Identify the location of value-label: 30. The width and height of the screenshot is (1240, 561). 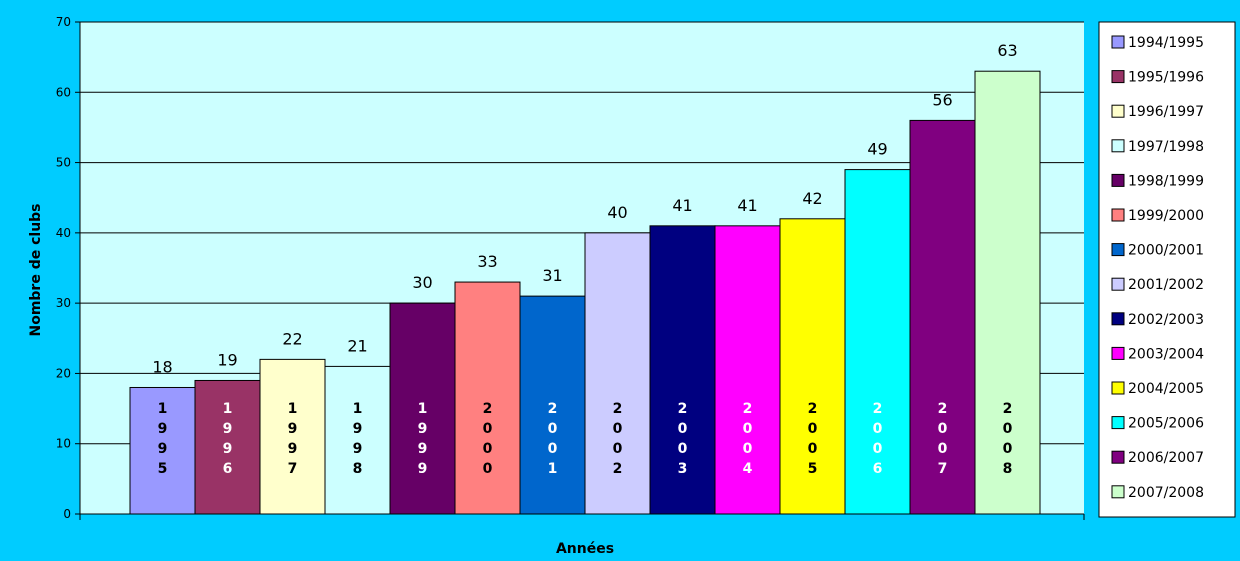
(422, 282).